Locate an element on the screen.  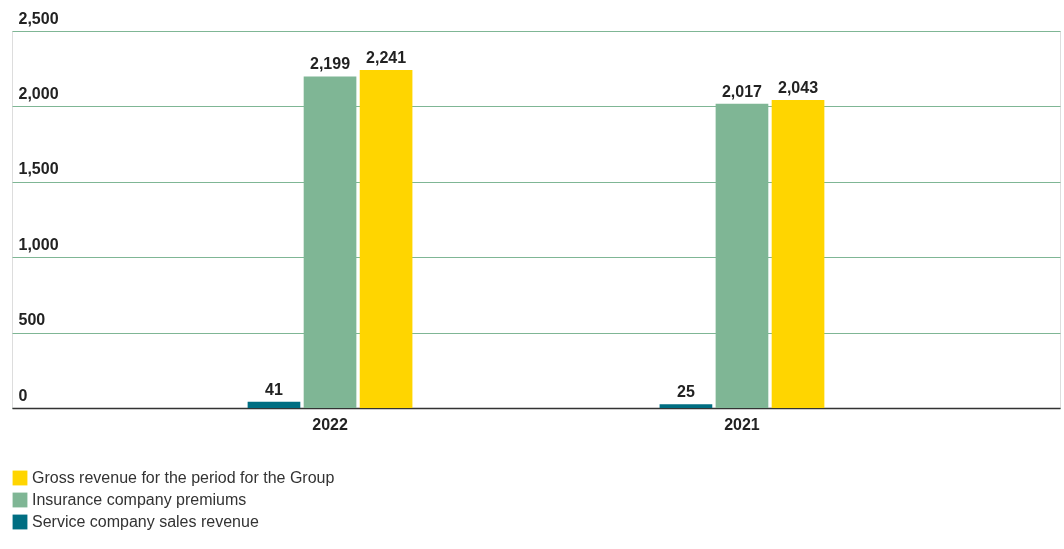
y-tick-label: 1,000 is located at coordinates (38, 244).